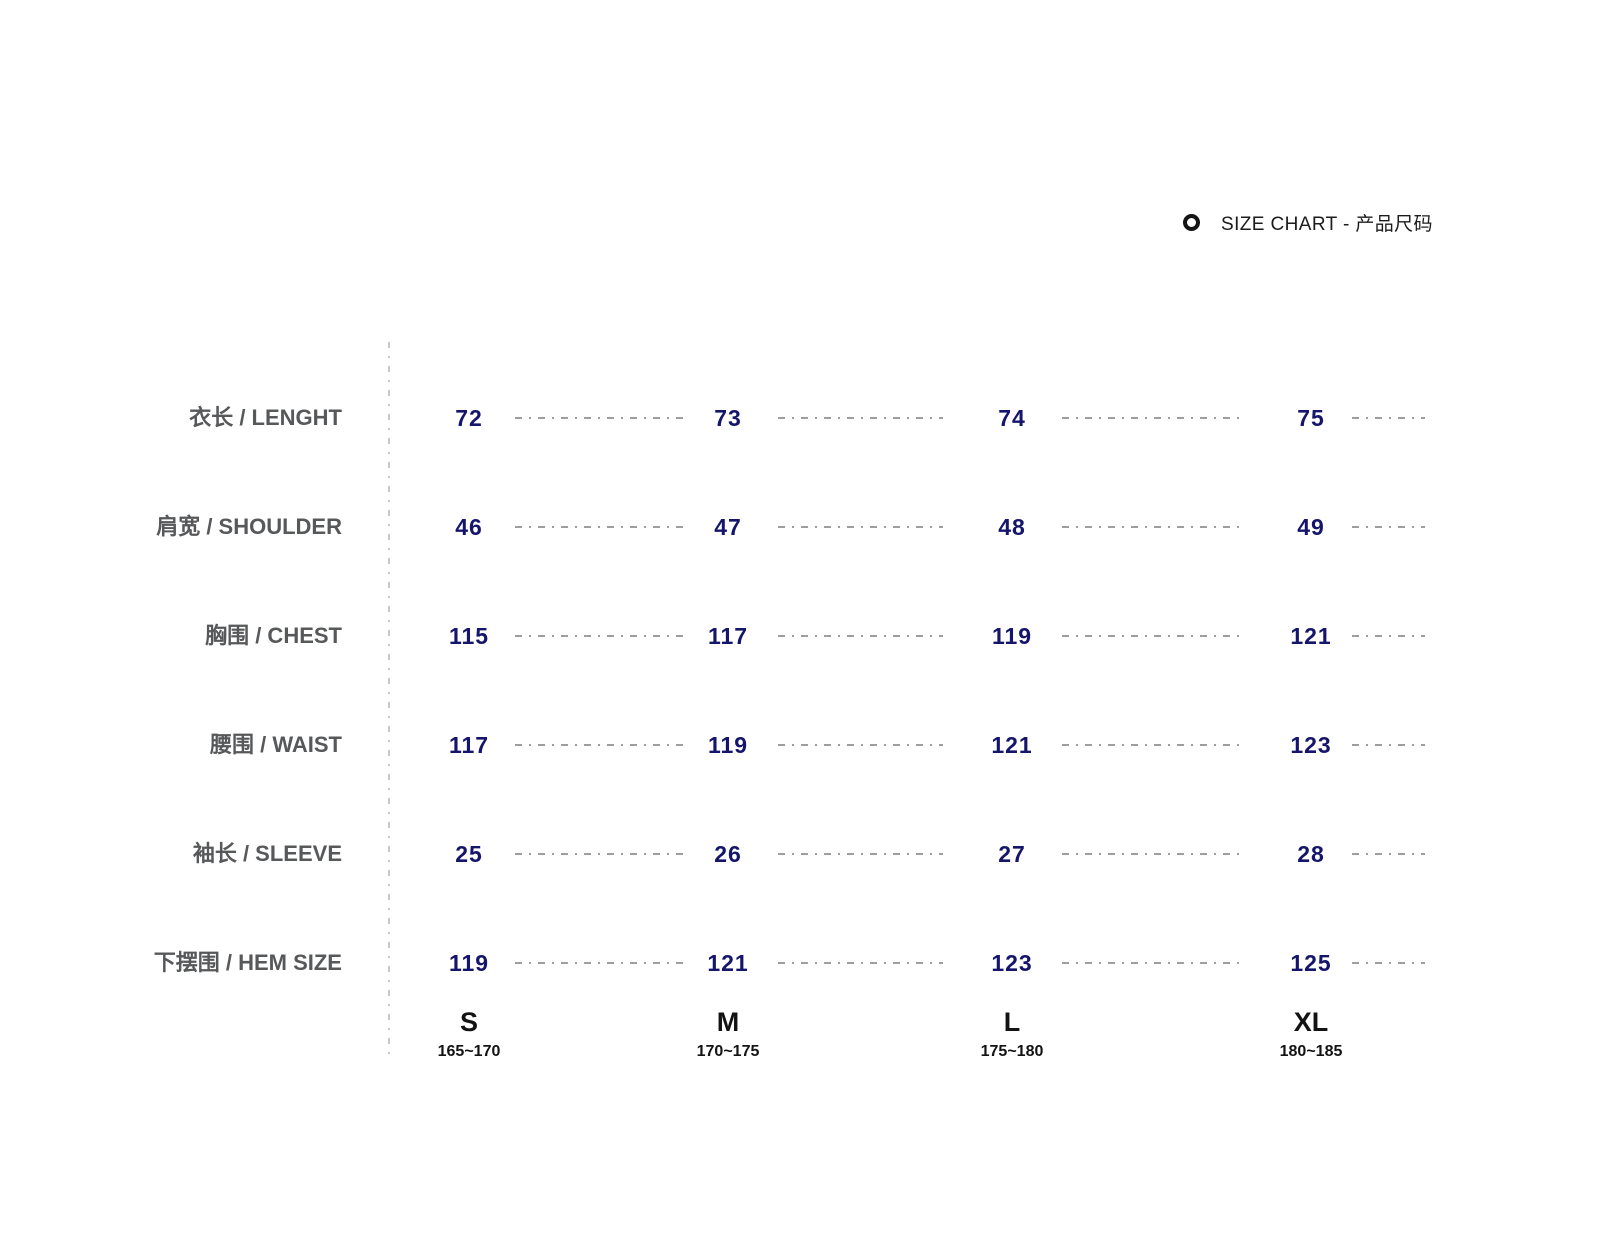 The height and width of the screenshot is (1253, 1620). I want to click on size-value: 115, so click(469, 636).